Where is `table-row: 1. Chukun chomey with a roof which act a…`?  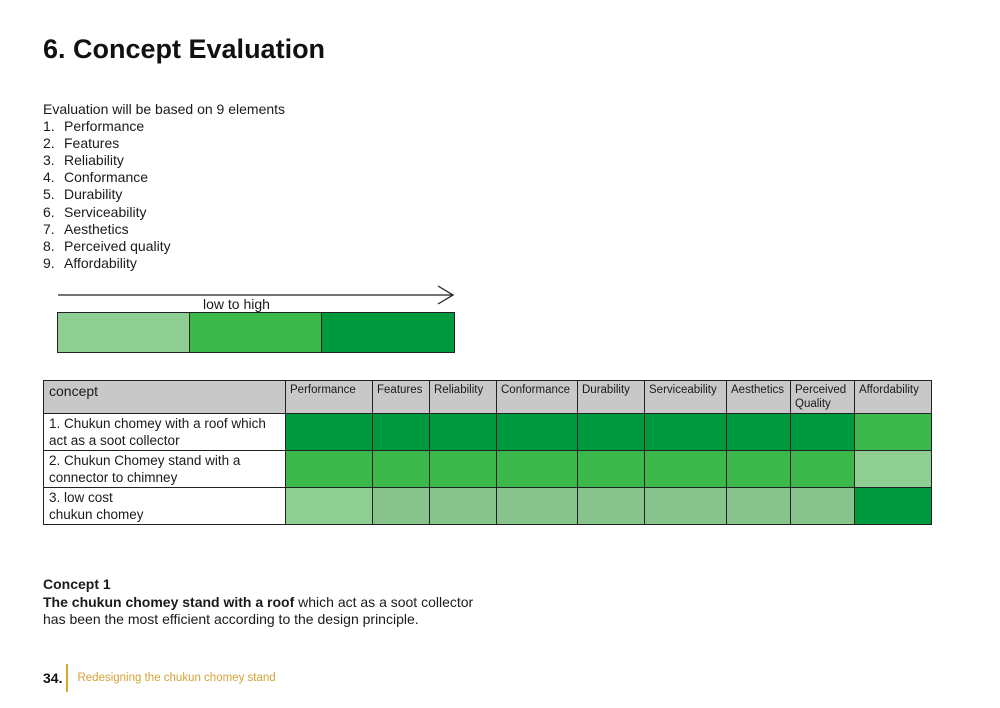
table-row: 1. Chukun chomey with a roof which act a… is located at coordinates (487, 432).